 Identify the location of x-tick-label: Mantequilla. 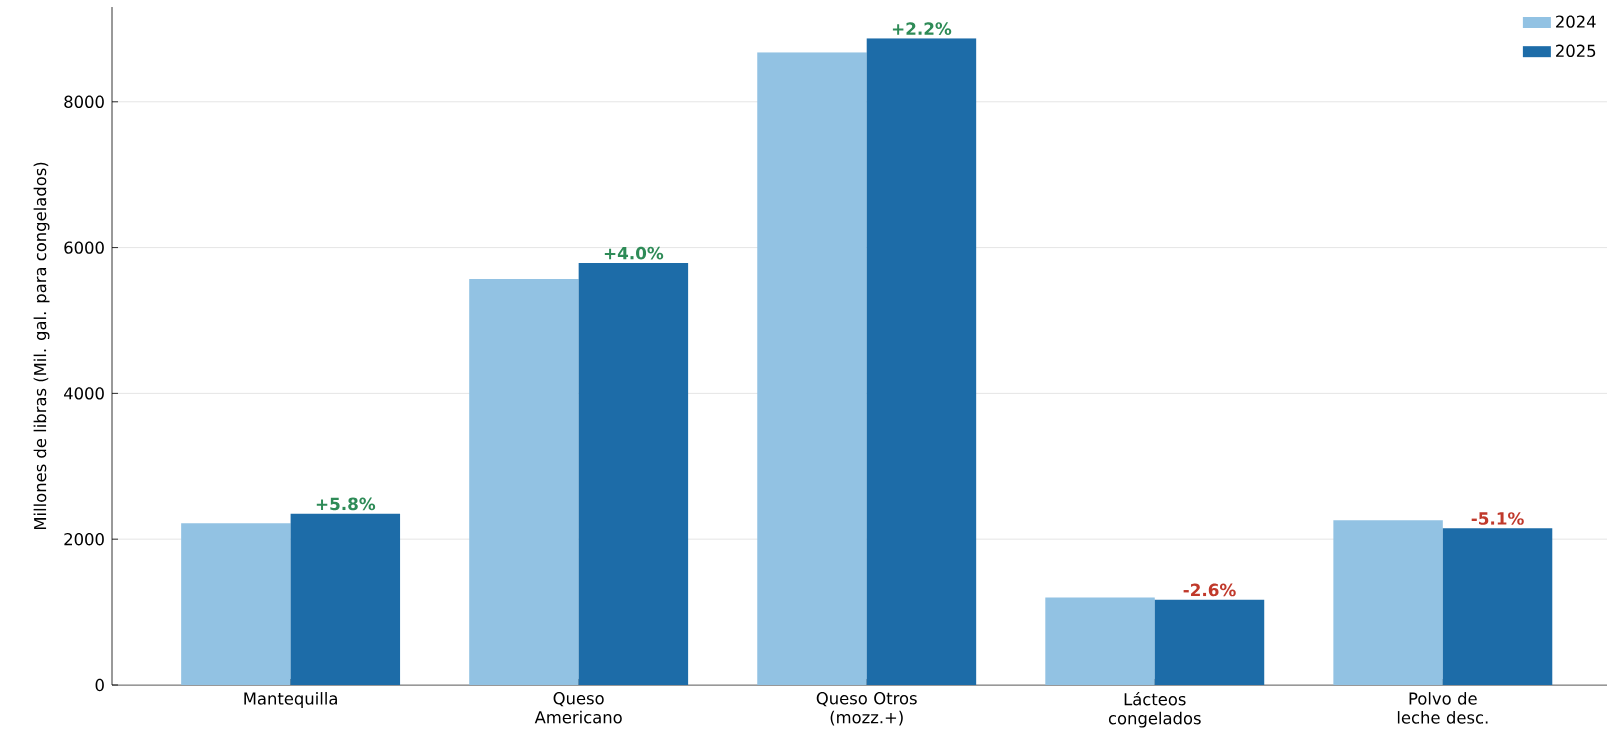
(290, 700).